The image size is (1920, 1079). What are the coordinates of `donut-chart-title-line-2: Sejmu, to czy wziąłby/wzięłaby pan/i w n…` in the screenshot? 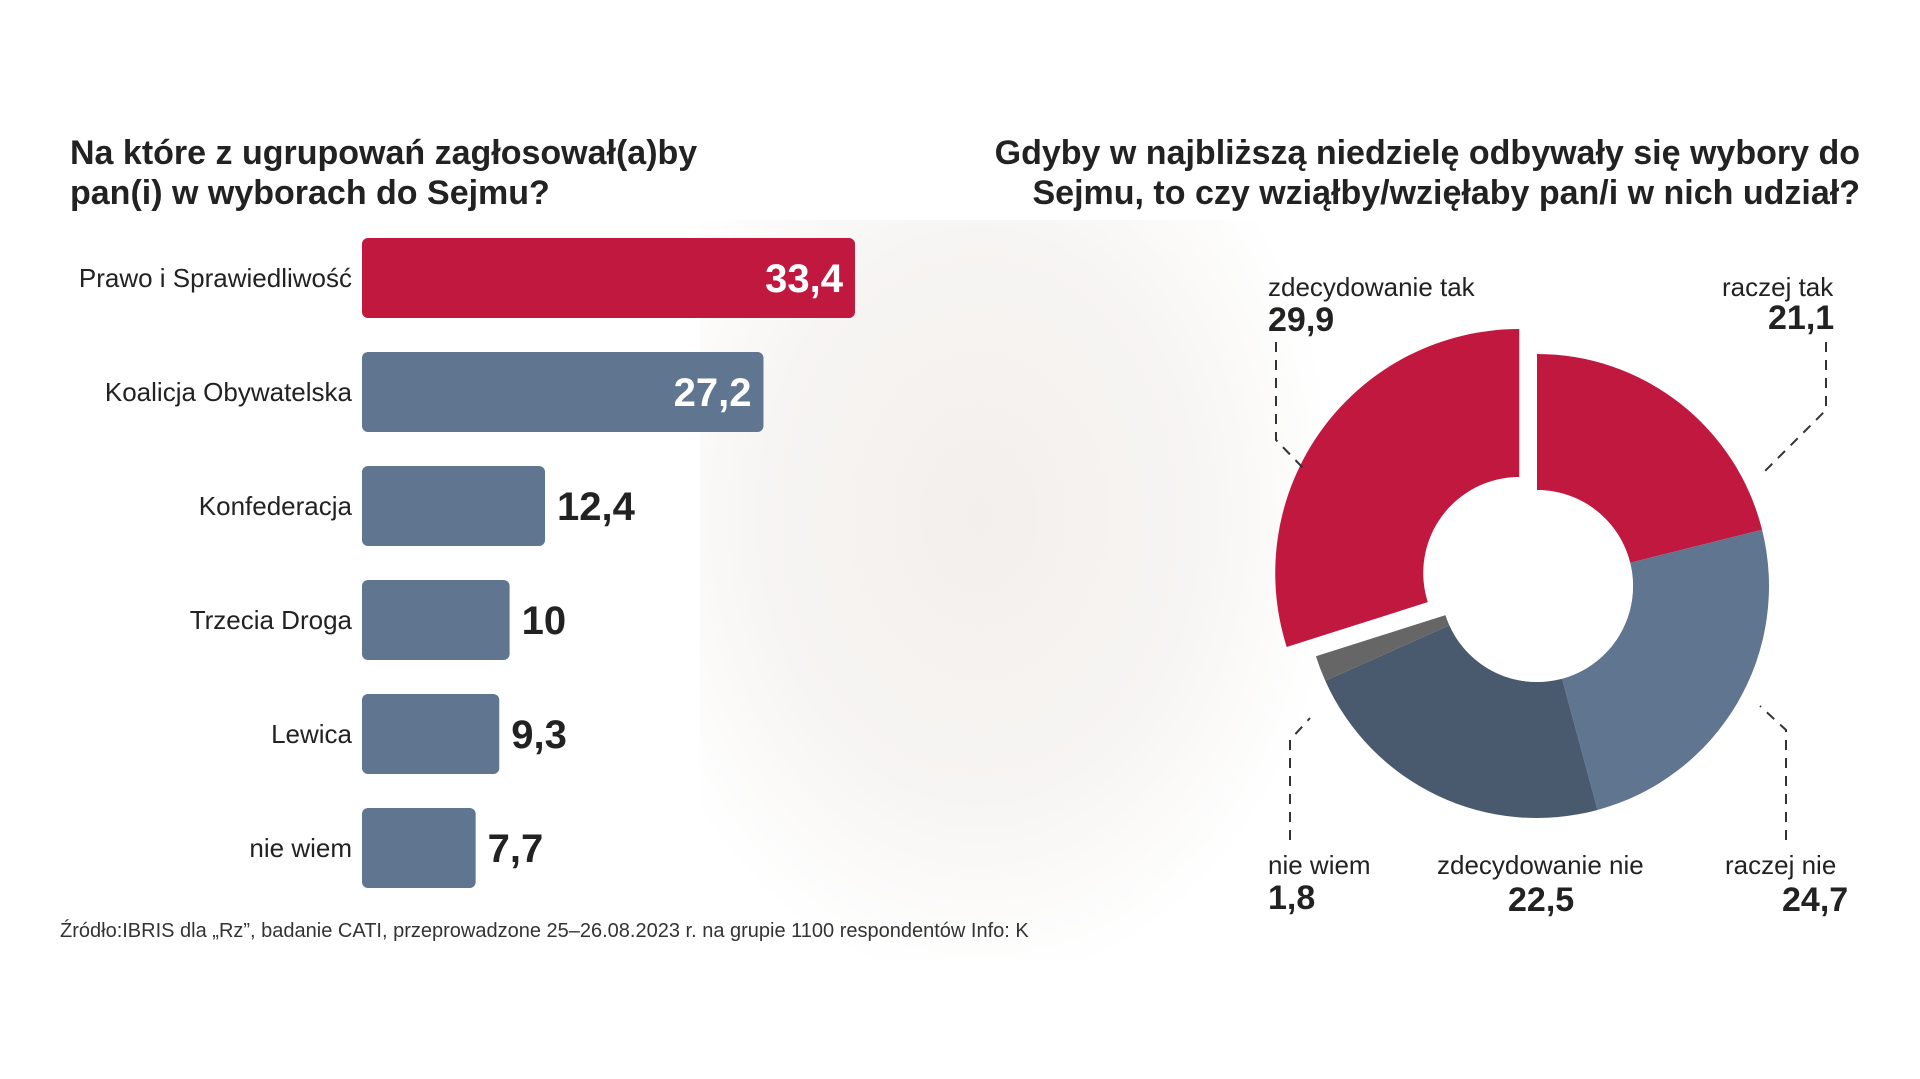 It's located at (1446, 193).